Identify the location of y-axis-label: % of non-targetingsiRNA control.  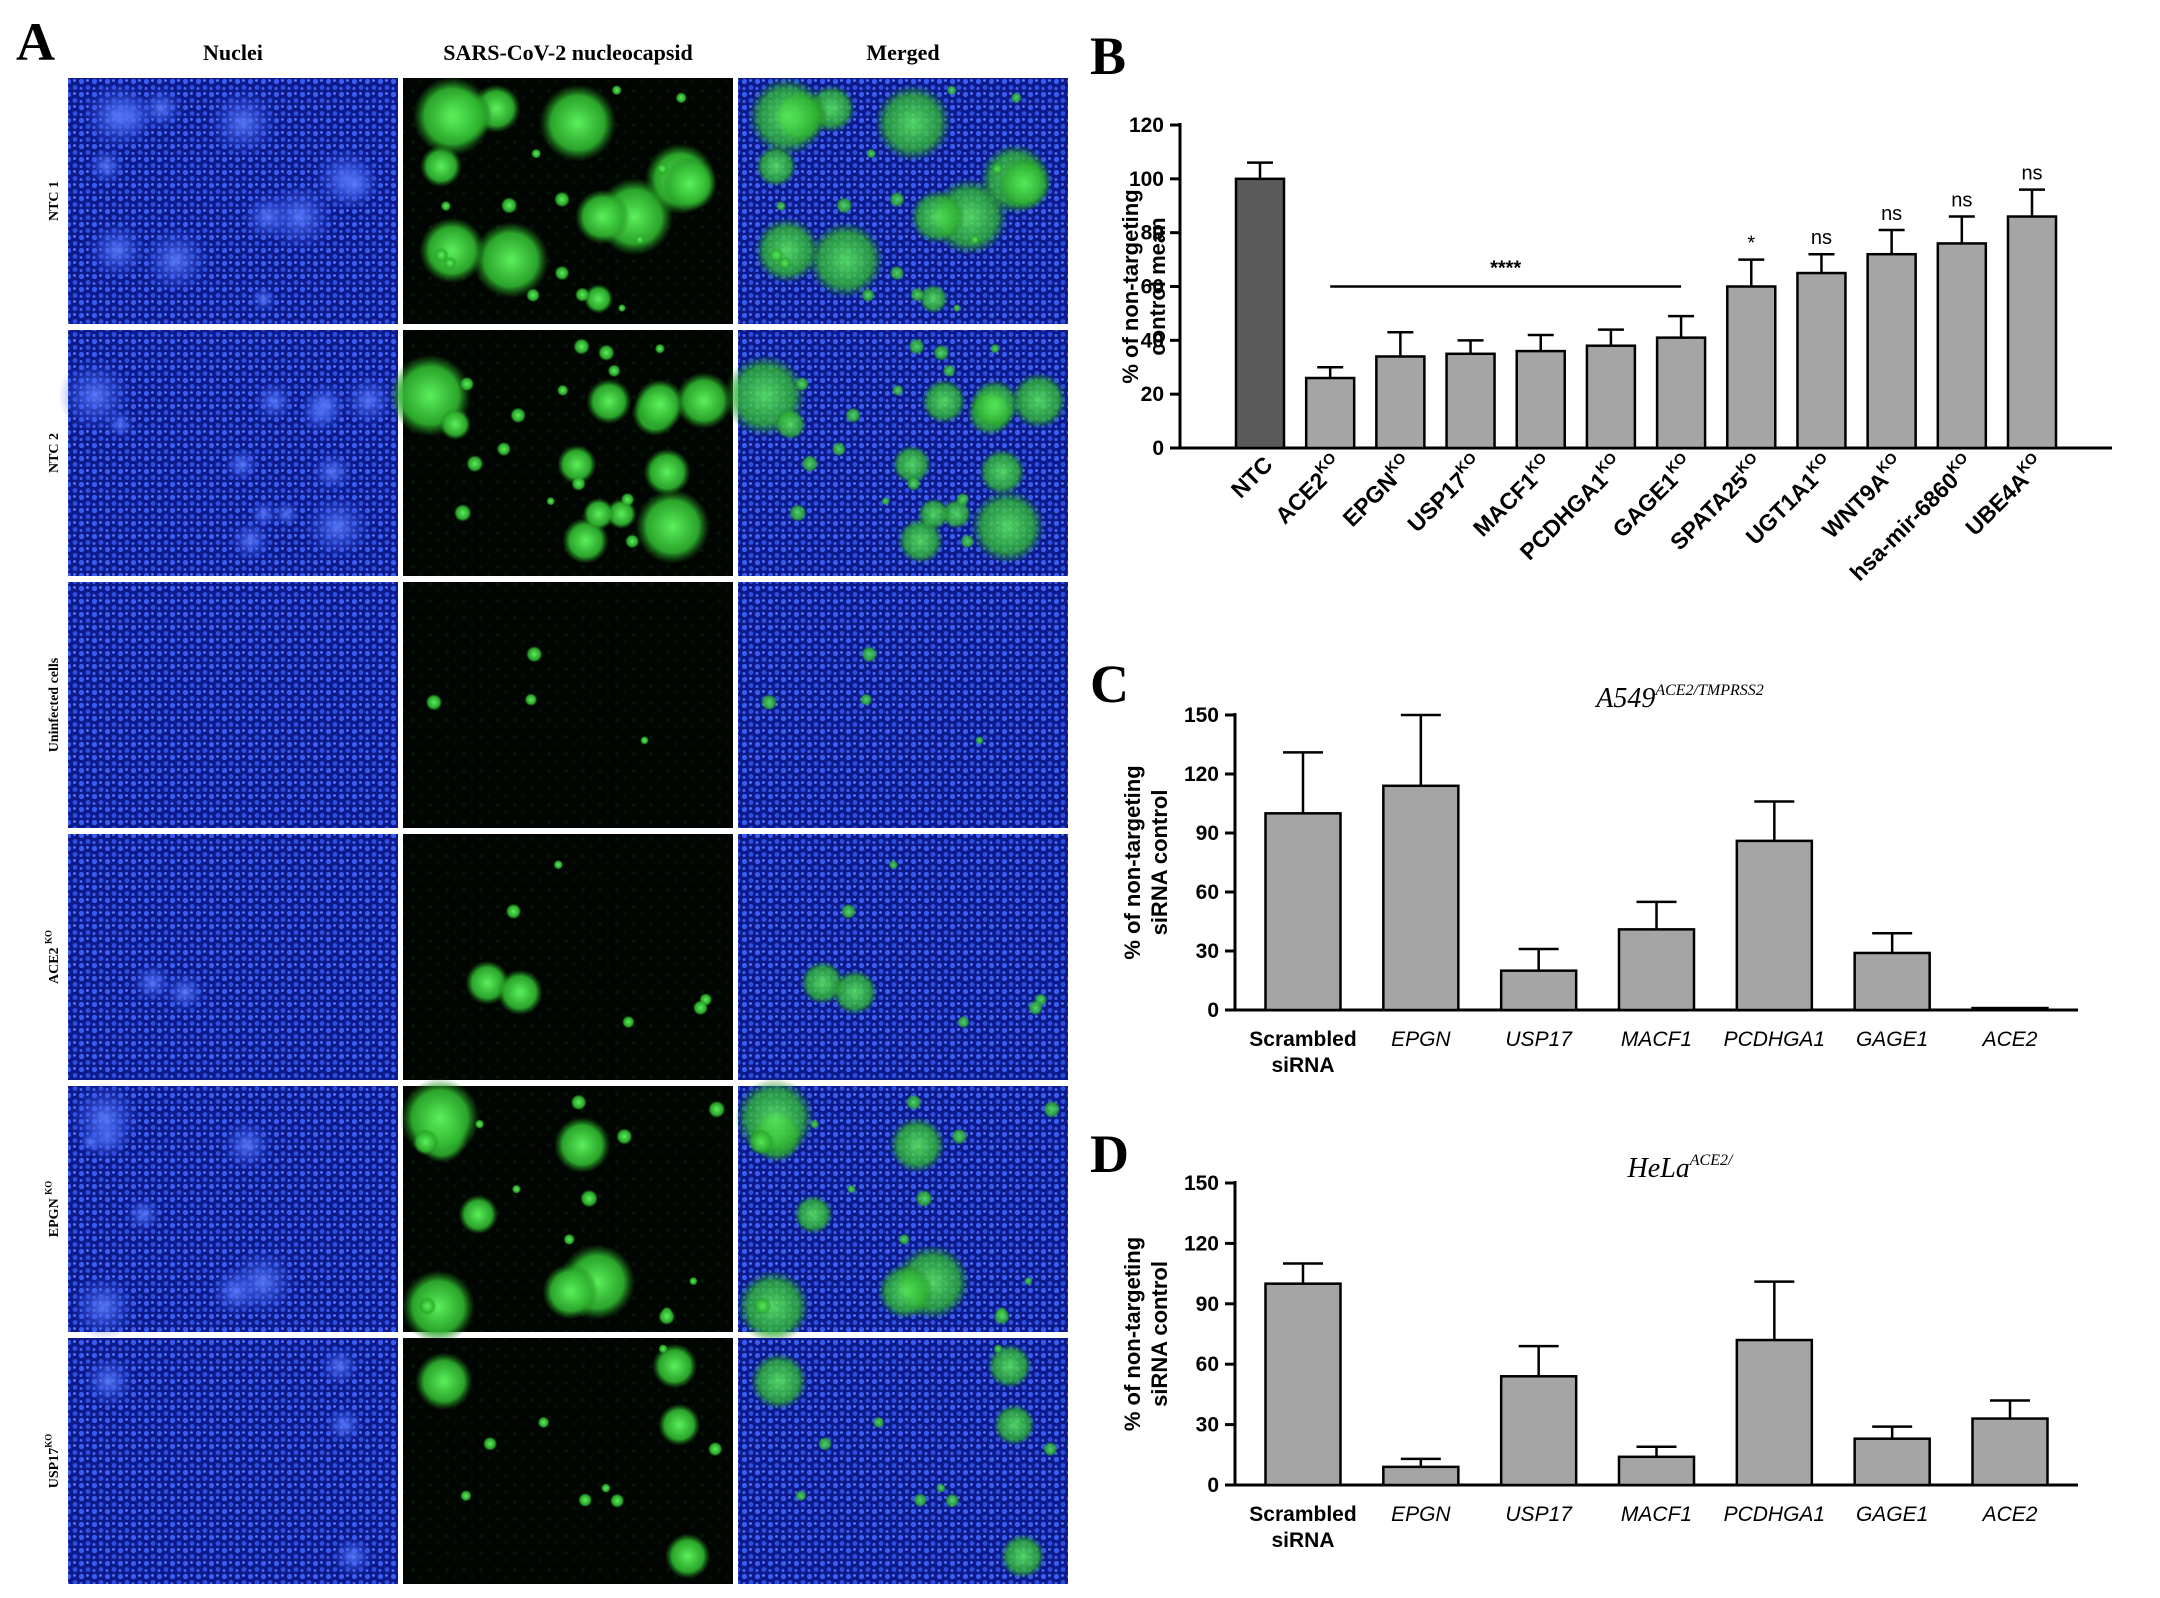
(1146, 862).